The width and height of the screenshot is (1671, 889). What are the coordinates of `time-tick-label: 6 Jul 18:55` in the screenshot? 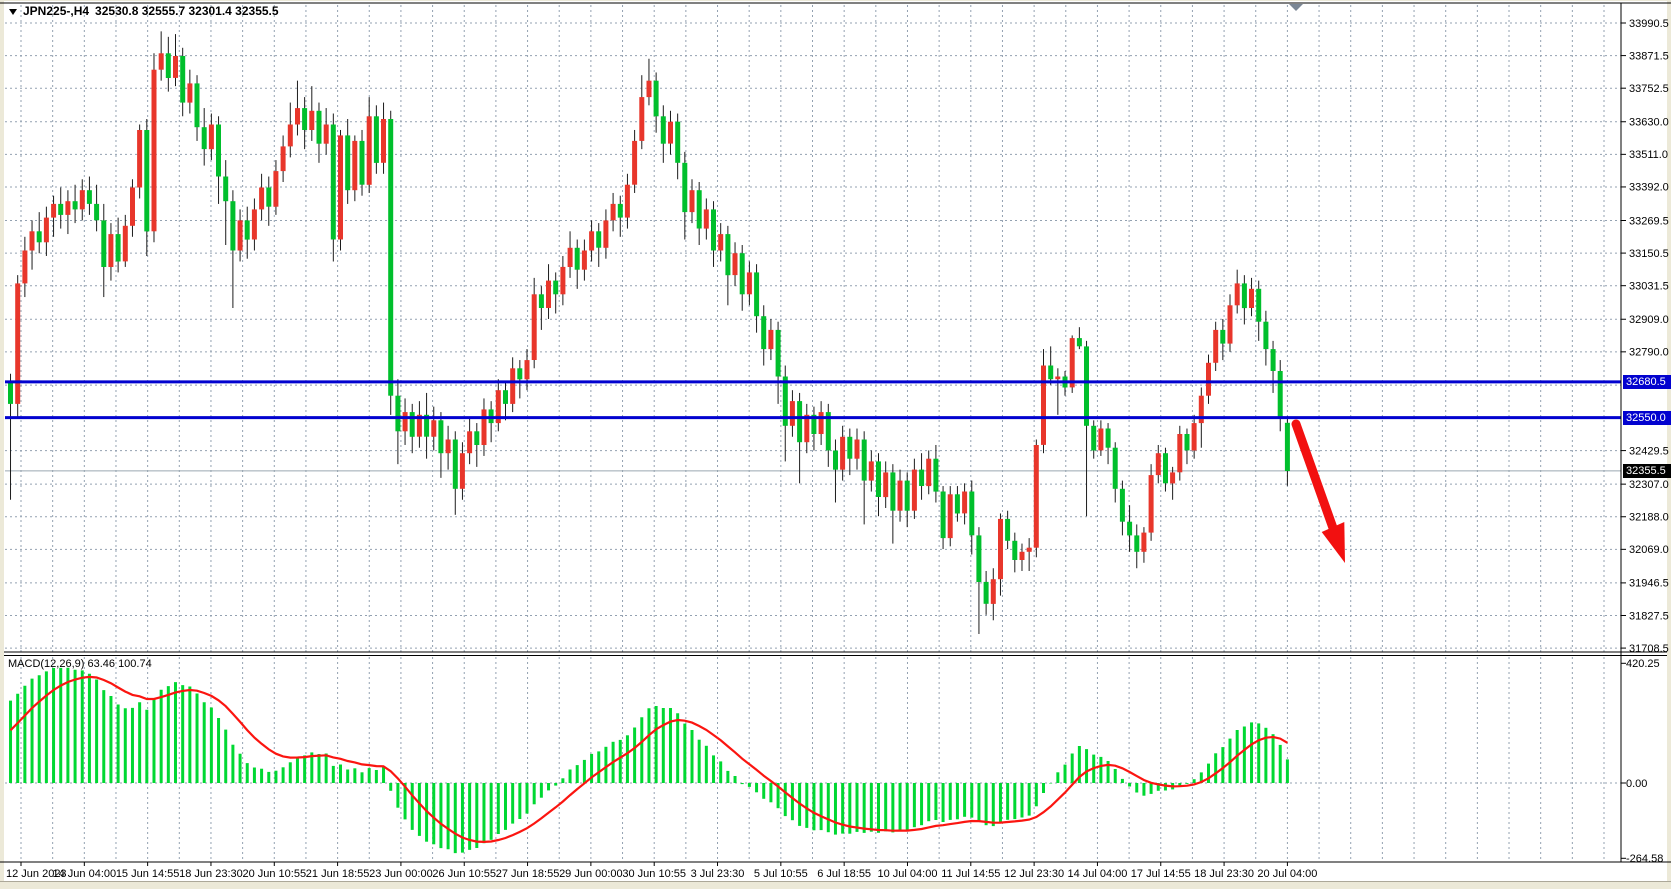 It's located at (844, 874).